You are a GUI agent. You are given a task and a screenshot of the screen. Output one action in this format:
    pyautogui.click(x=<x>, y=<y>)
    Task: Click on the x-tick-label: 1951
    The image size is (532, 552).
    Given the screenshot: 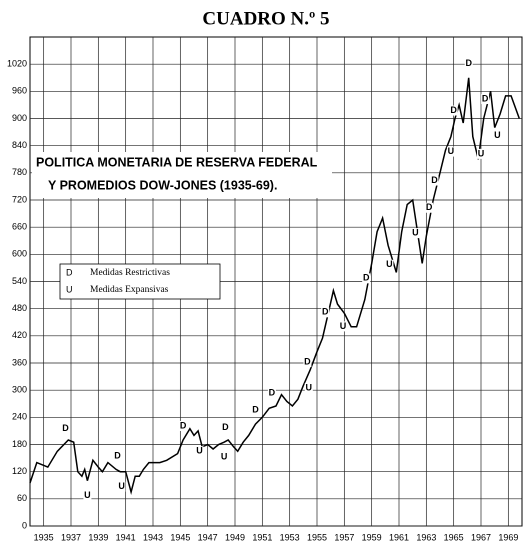 What is the action you would take?
    pyautogui.click(x=262, y=537)
    